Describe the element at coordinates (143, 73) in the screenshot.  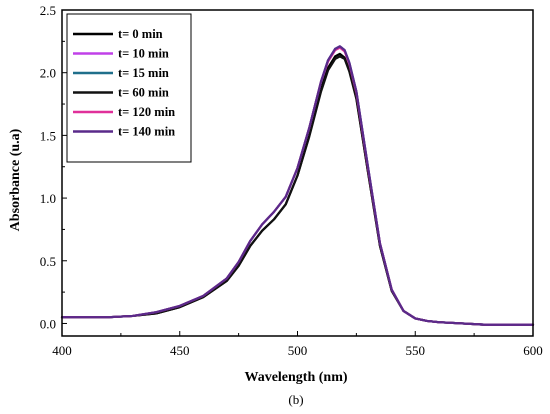
I see `legend-label-2: t= 15 min` at that location.